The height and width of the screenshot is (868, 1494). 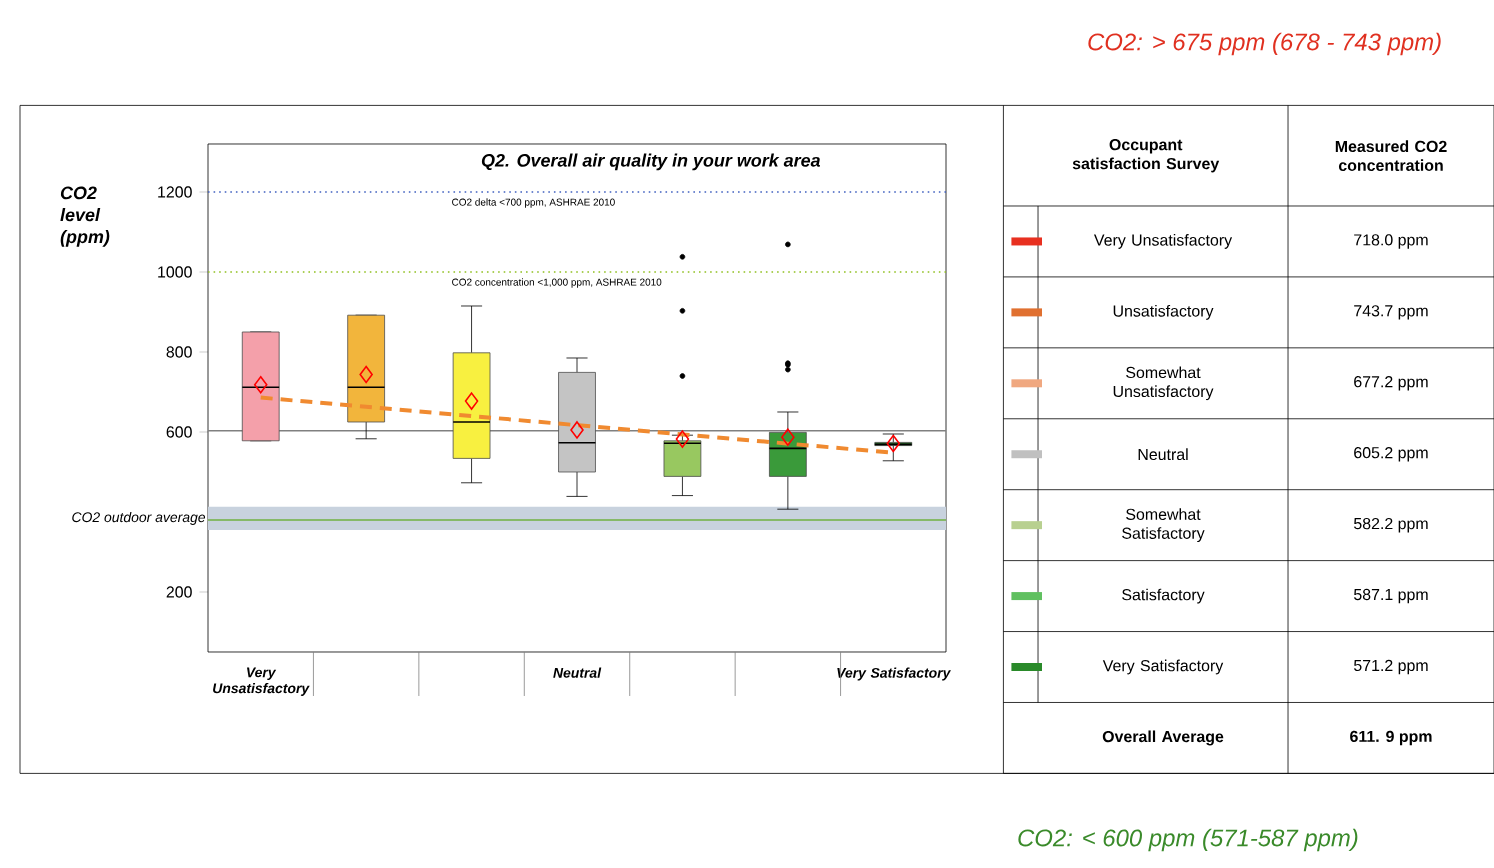 What do you see at coordinates (1264, 44) in the screenshot?
I see `text: CO2: > 675 ppm (678 - 743 ppm)` at bounding box center [1264, 44].